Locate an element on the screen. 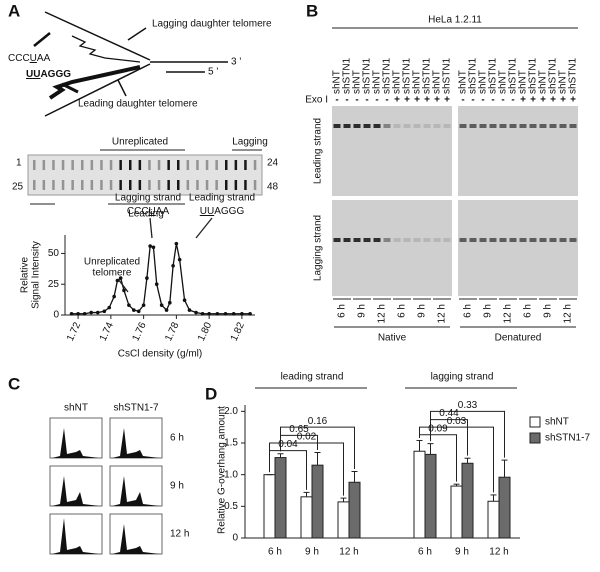 This screenshot has width=600, height=572. error-bar is located at coordinates (467, 460).